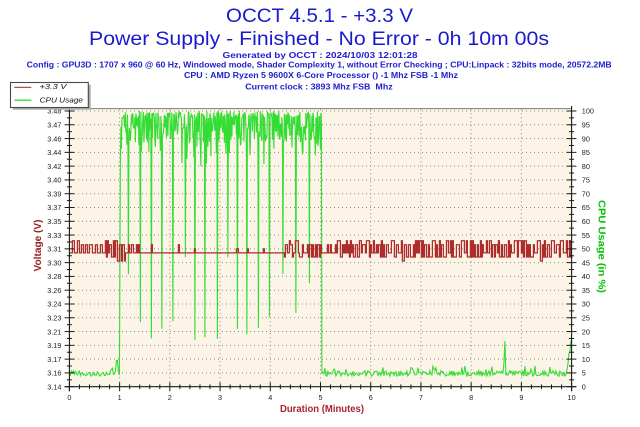  What do you see at coordinates (54, 331) in the screenshot?
I see `svg-text: 3.21` at bounding box center [54, 331].